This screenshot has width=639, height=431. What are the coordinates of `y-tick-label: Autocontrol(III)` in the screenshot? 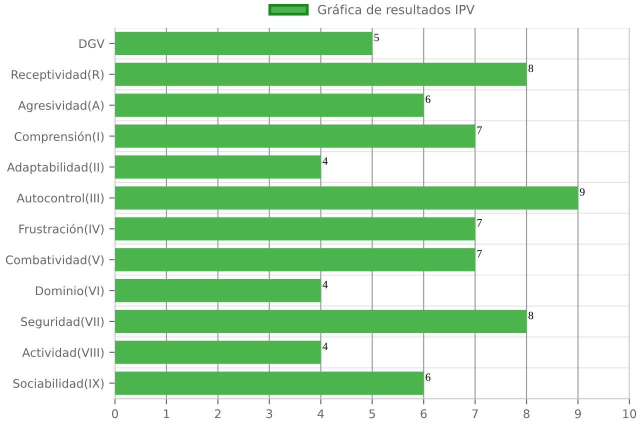 It's located at (60, 198).